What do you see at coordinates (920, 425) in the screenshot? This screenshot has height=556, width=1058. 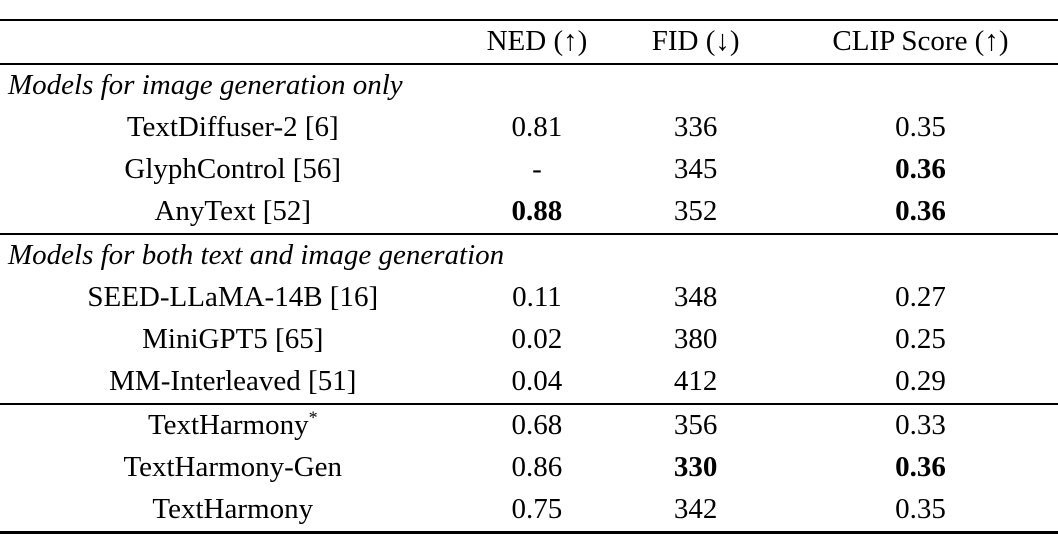 I see `clip-value-cell: 0.33` at bounding box center [920, 425].